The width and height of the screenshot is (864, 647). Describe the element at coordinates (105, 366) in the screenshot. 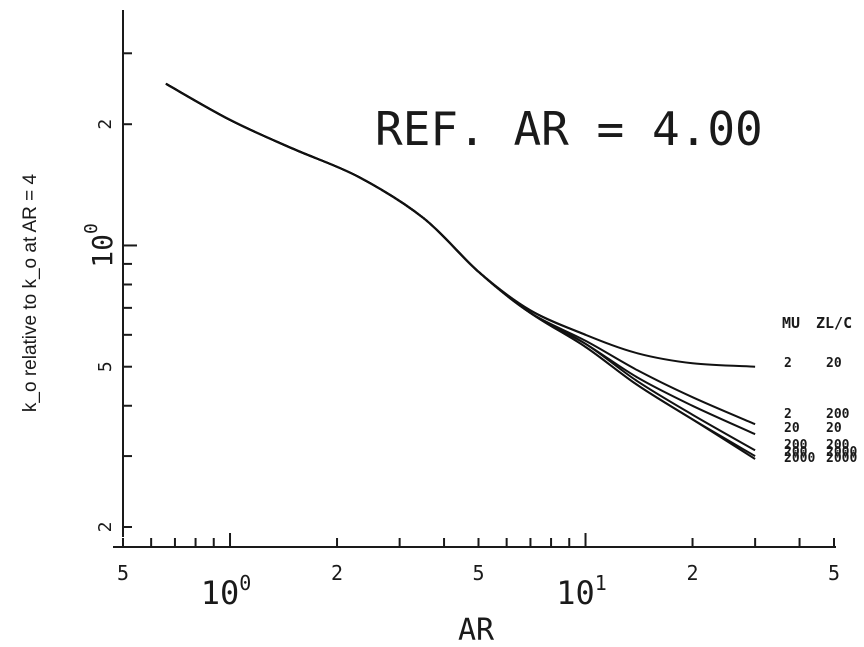

I see `y-tick-label: 5` at that location.